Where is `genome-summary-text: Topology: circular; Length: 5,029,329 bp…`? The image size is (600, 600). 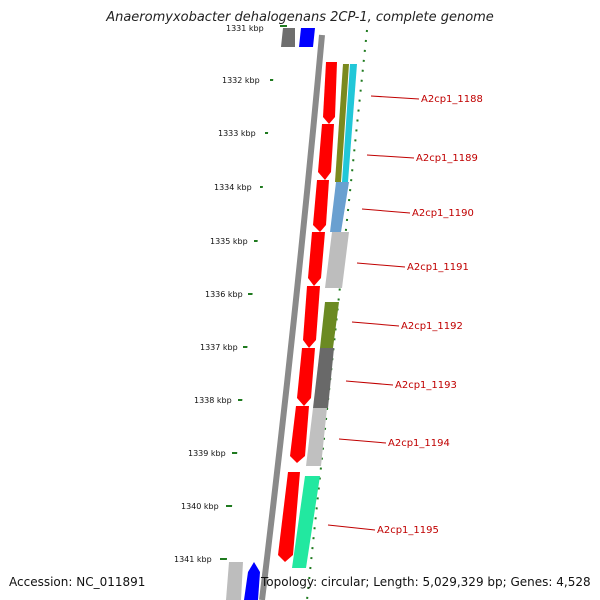 genome-summary-text: Topology: circular; Length: 5,029,329 bp… is located at coordinates (426, 582).